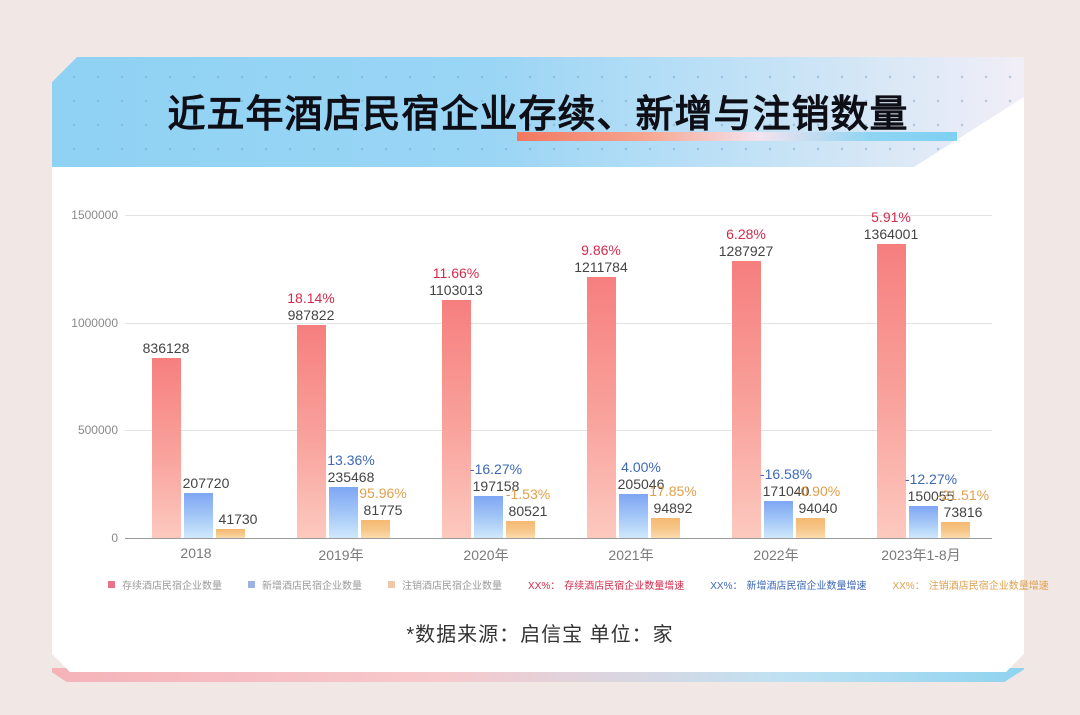 This screenshot has height=715, width=1080. I want to click on x-axis-line, so click(558, 538).